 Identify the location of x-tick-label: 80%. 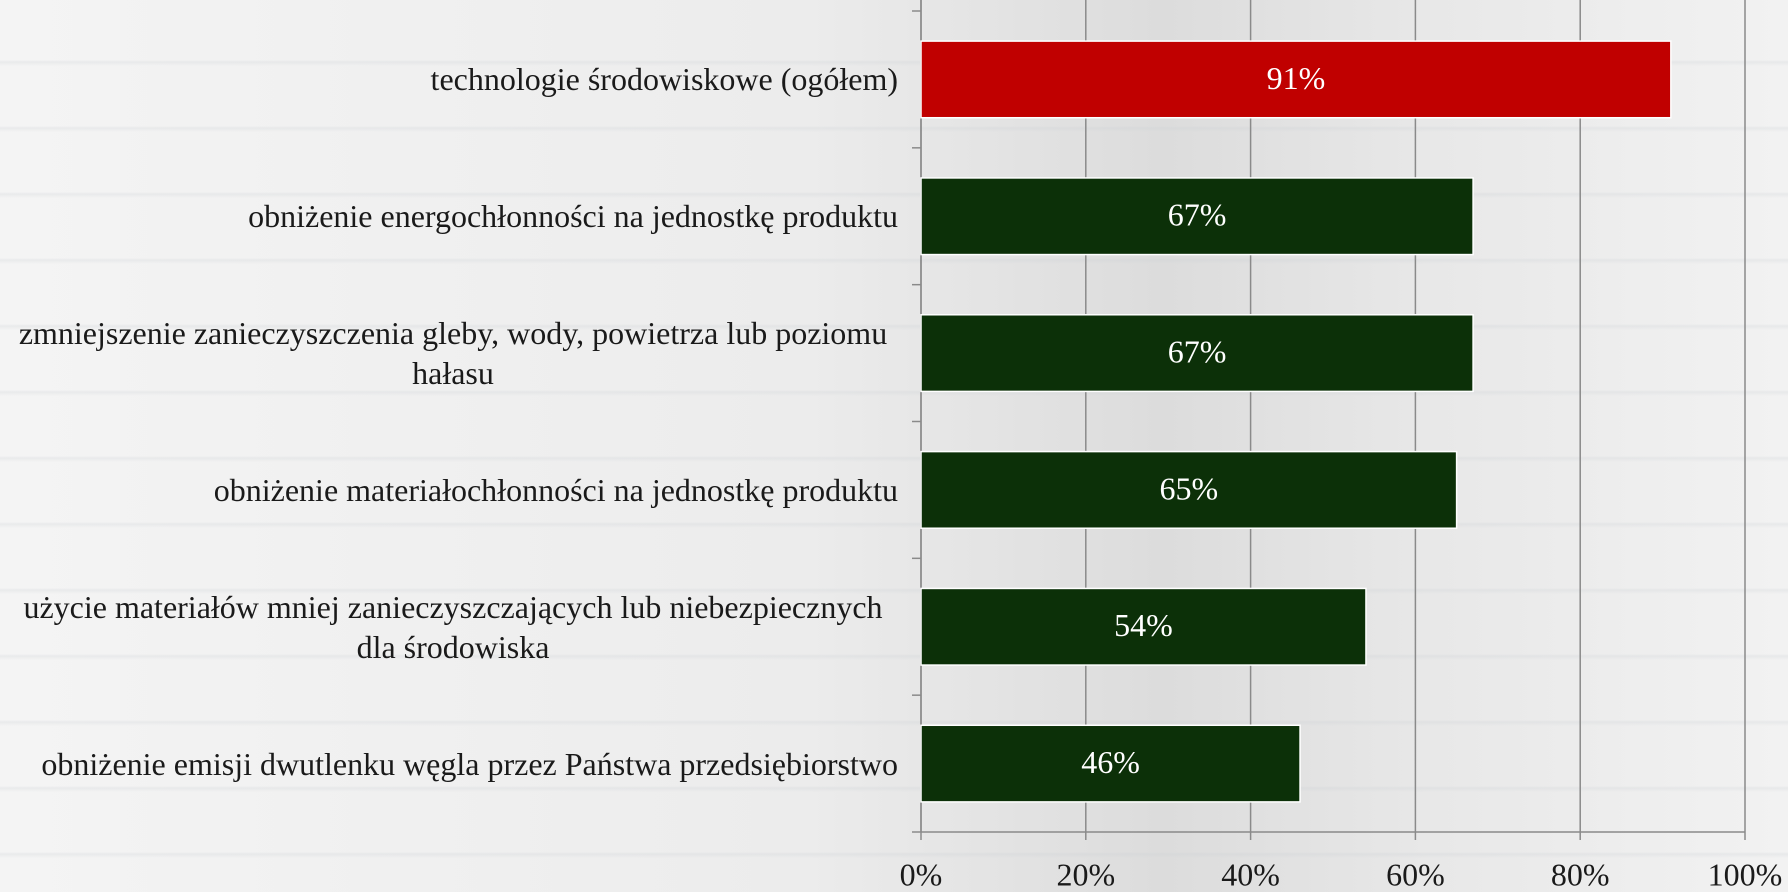
(1580, 874).